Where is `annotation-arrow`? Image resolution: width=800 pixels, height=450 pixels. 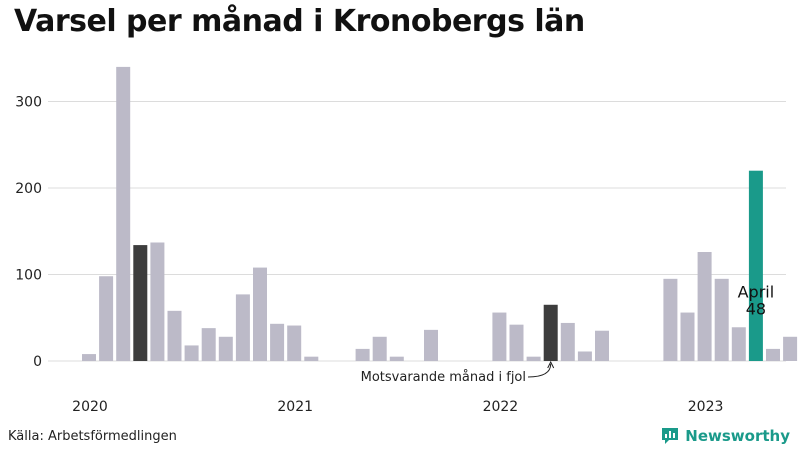
annotation-arrow is located at coordinates (539, 370).